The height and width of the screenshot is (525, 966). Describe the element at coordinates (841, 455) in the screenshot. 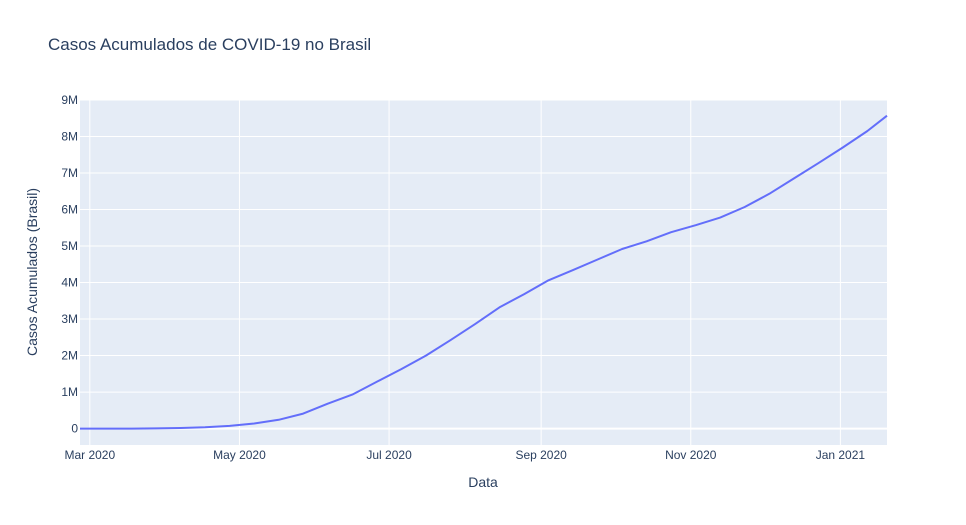

I see `x-tick-label: Jan 2021` at that location.